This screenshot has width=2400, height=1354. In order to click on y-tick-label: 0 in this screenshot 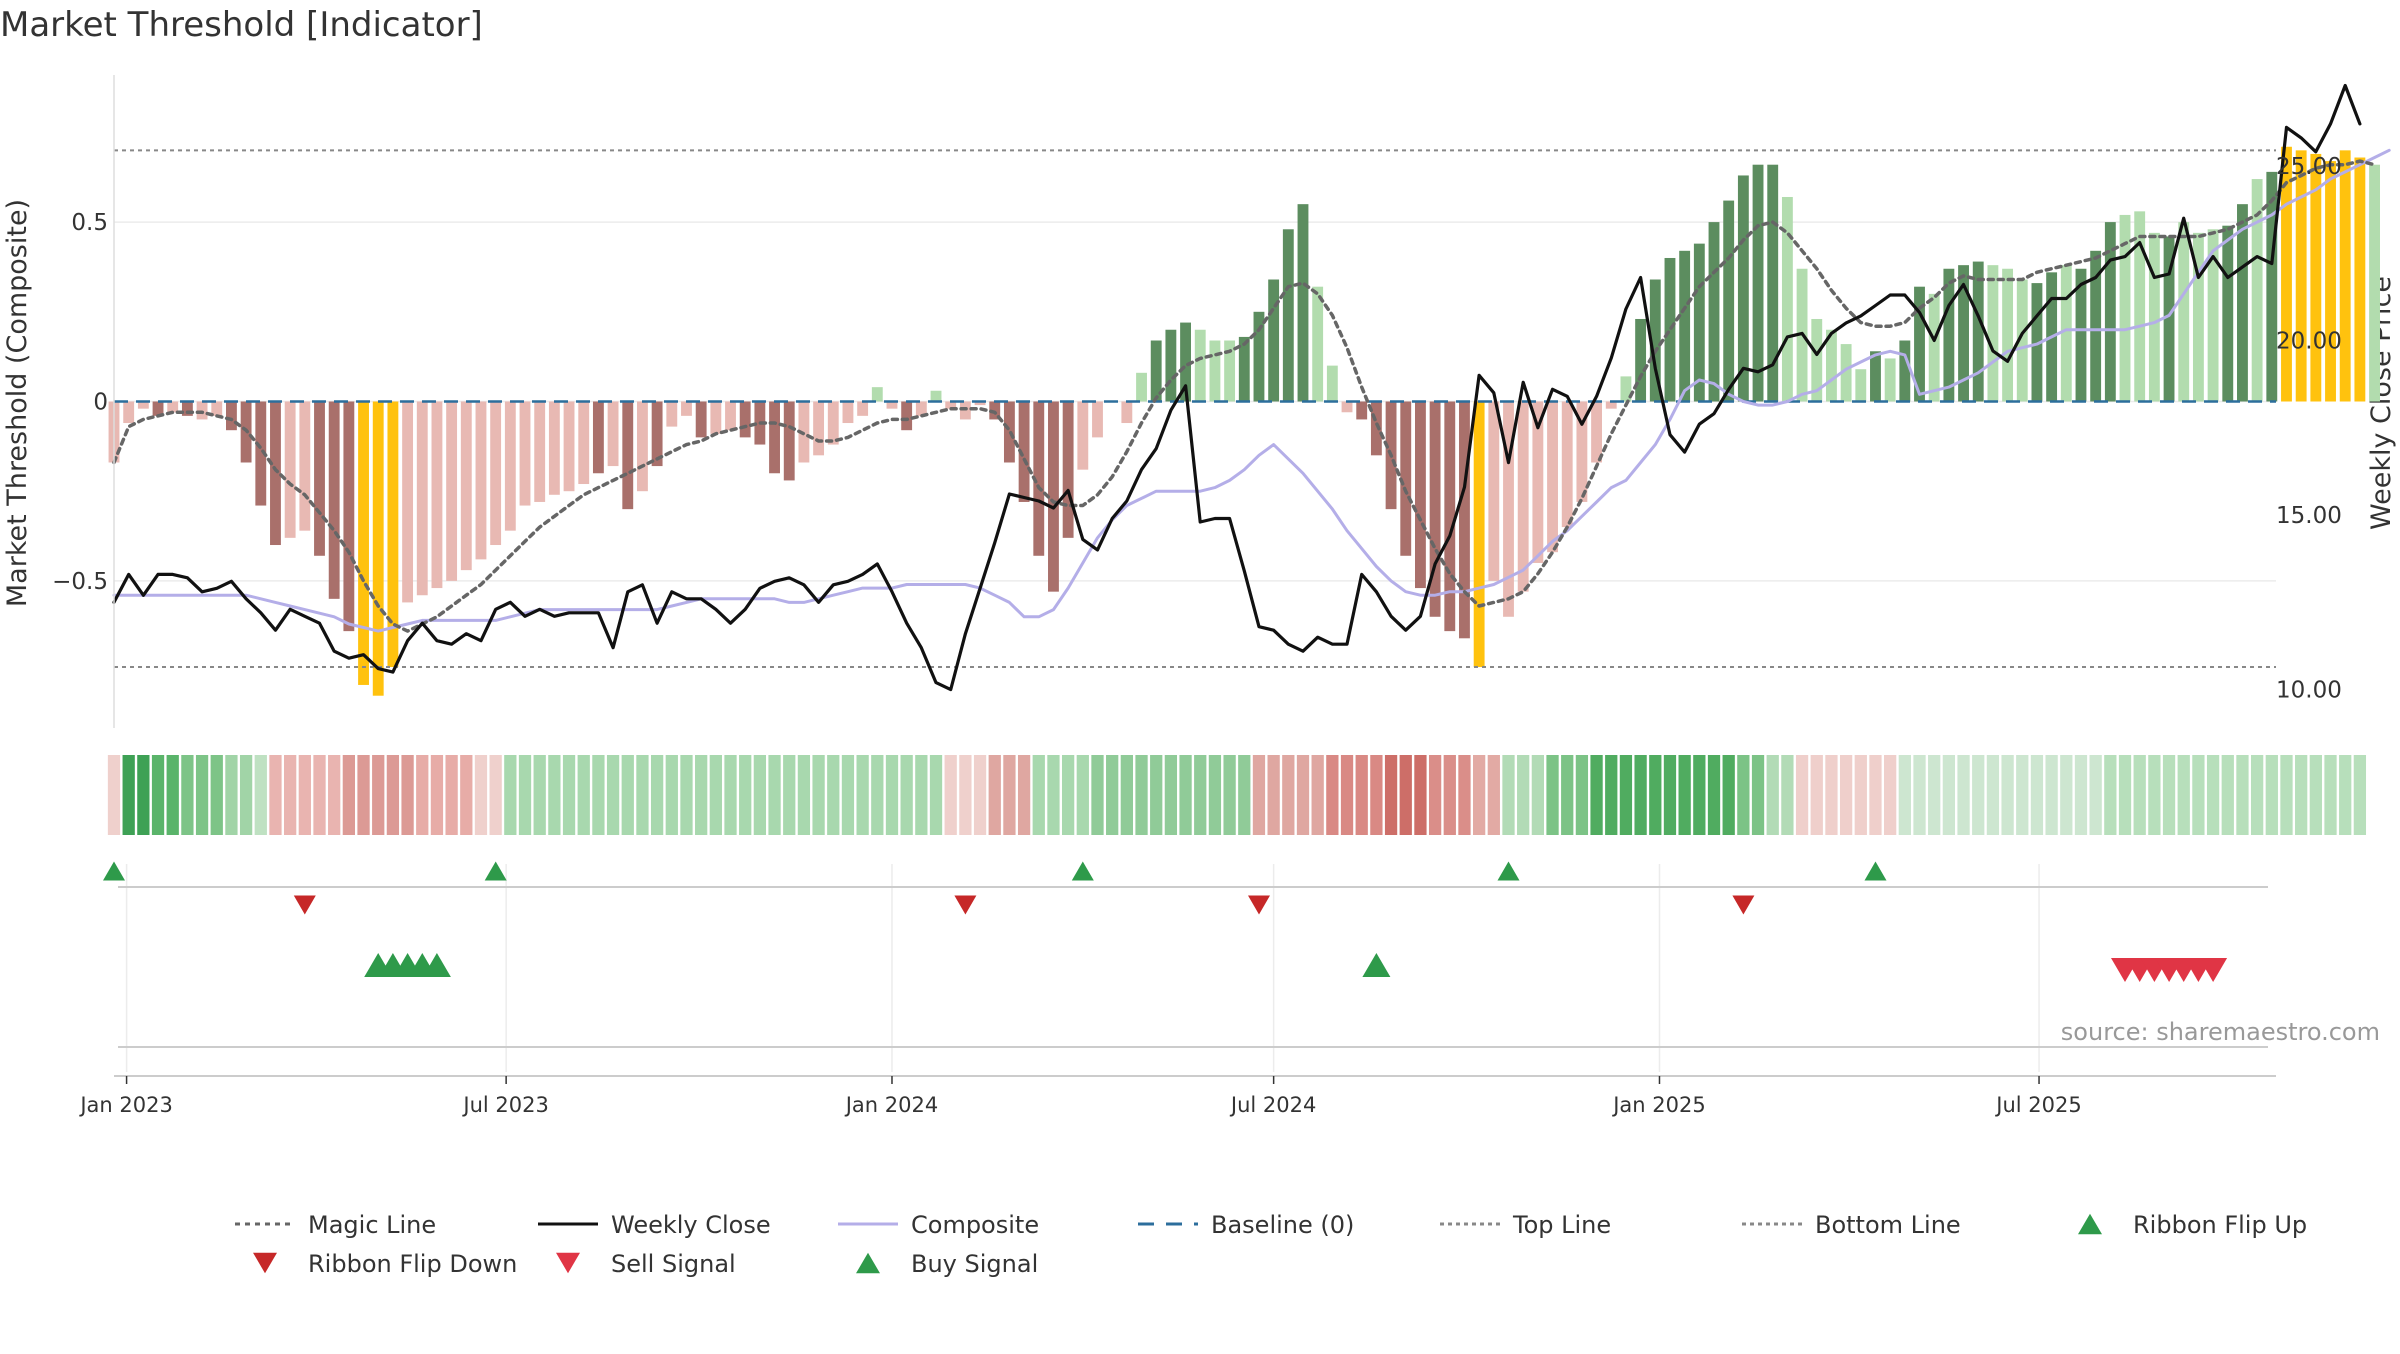, I will do `click(100, 403)`.